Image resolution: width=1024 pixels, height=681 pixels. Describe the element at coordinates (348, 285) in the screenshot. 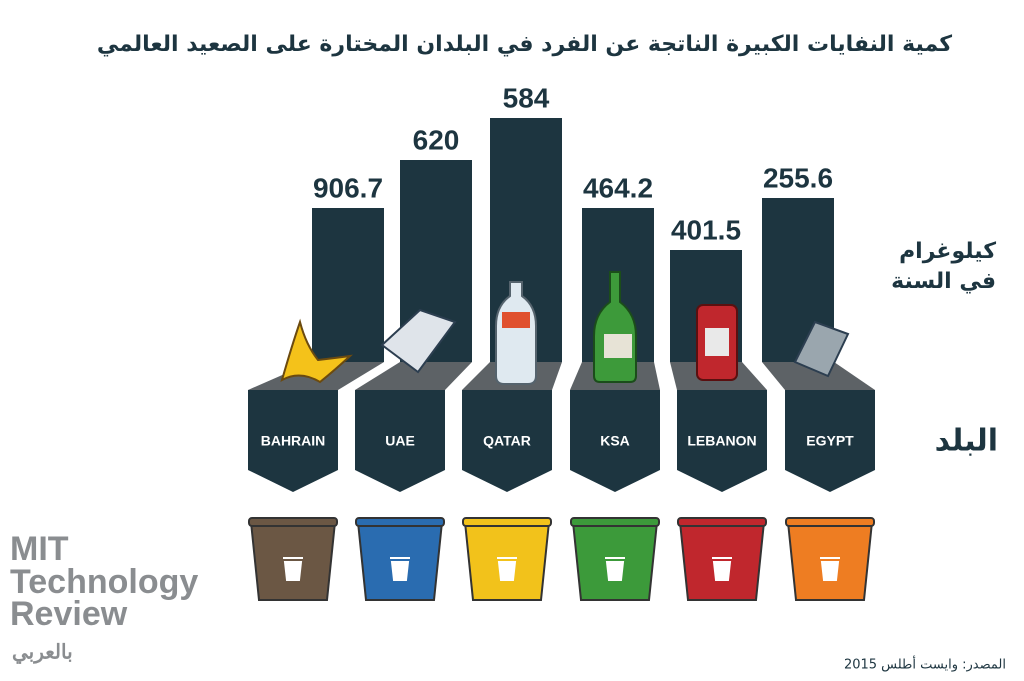

I see `bar` at that location.